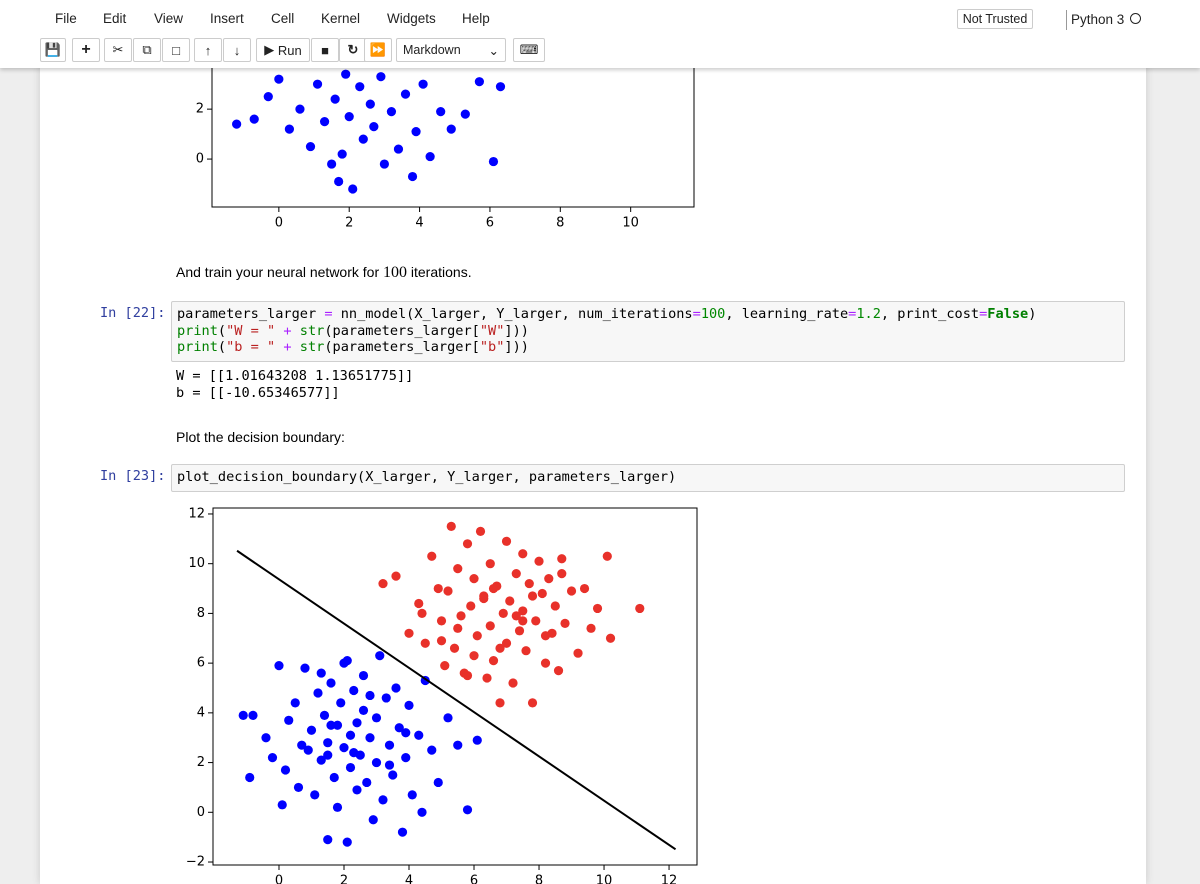 This screenshot has height=884, width=1200. I want to click on stop-button: ■, so click(325, 50).